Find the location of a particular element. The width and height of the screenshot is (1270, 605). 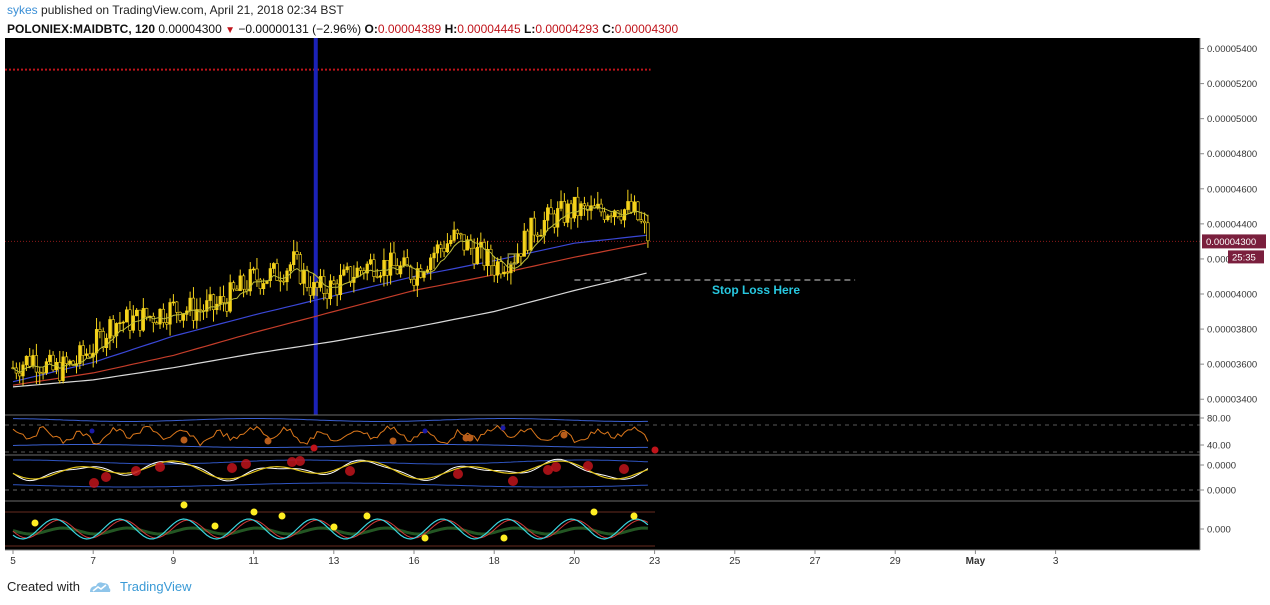

tradingview-link: TradingView is located at coordinates (155, 586).